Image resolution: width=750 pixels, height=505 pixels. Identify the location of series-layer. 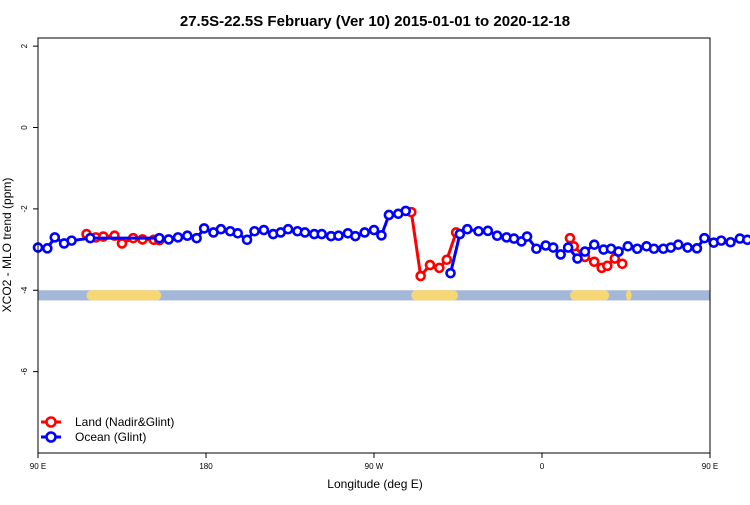
(391, 243).